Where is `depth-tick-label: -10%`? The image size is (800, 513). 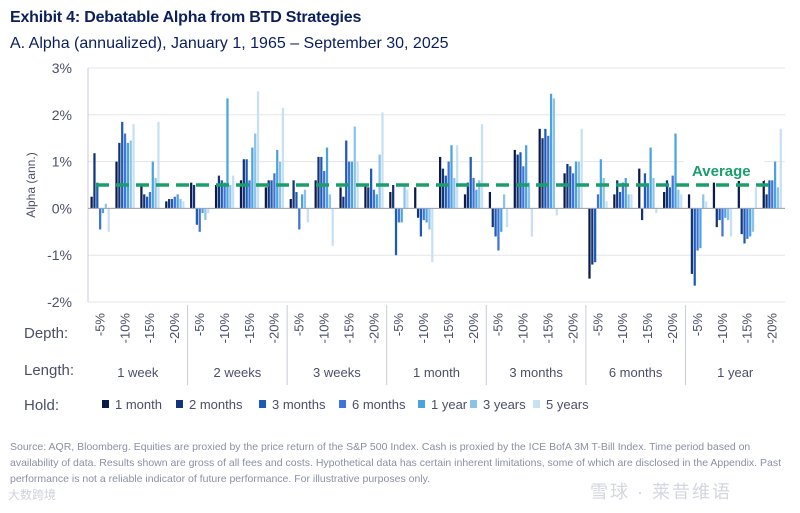
depth-tick-label: -10% is located at coordinates (124, 328).